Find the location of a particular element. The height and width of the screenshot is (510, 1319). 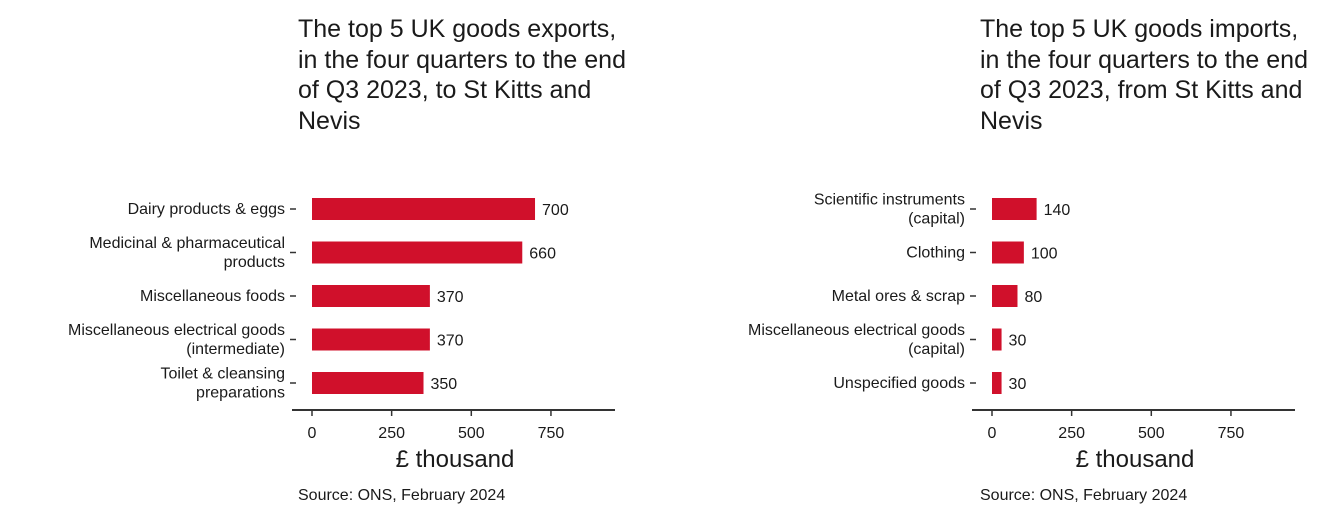

data-label: 660 is located at coordinates (542, 254).